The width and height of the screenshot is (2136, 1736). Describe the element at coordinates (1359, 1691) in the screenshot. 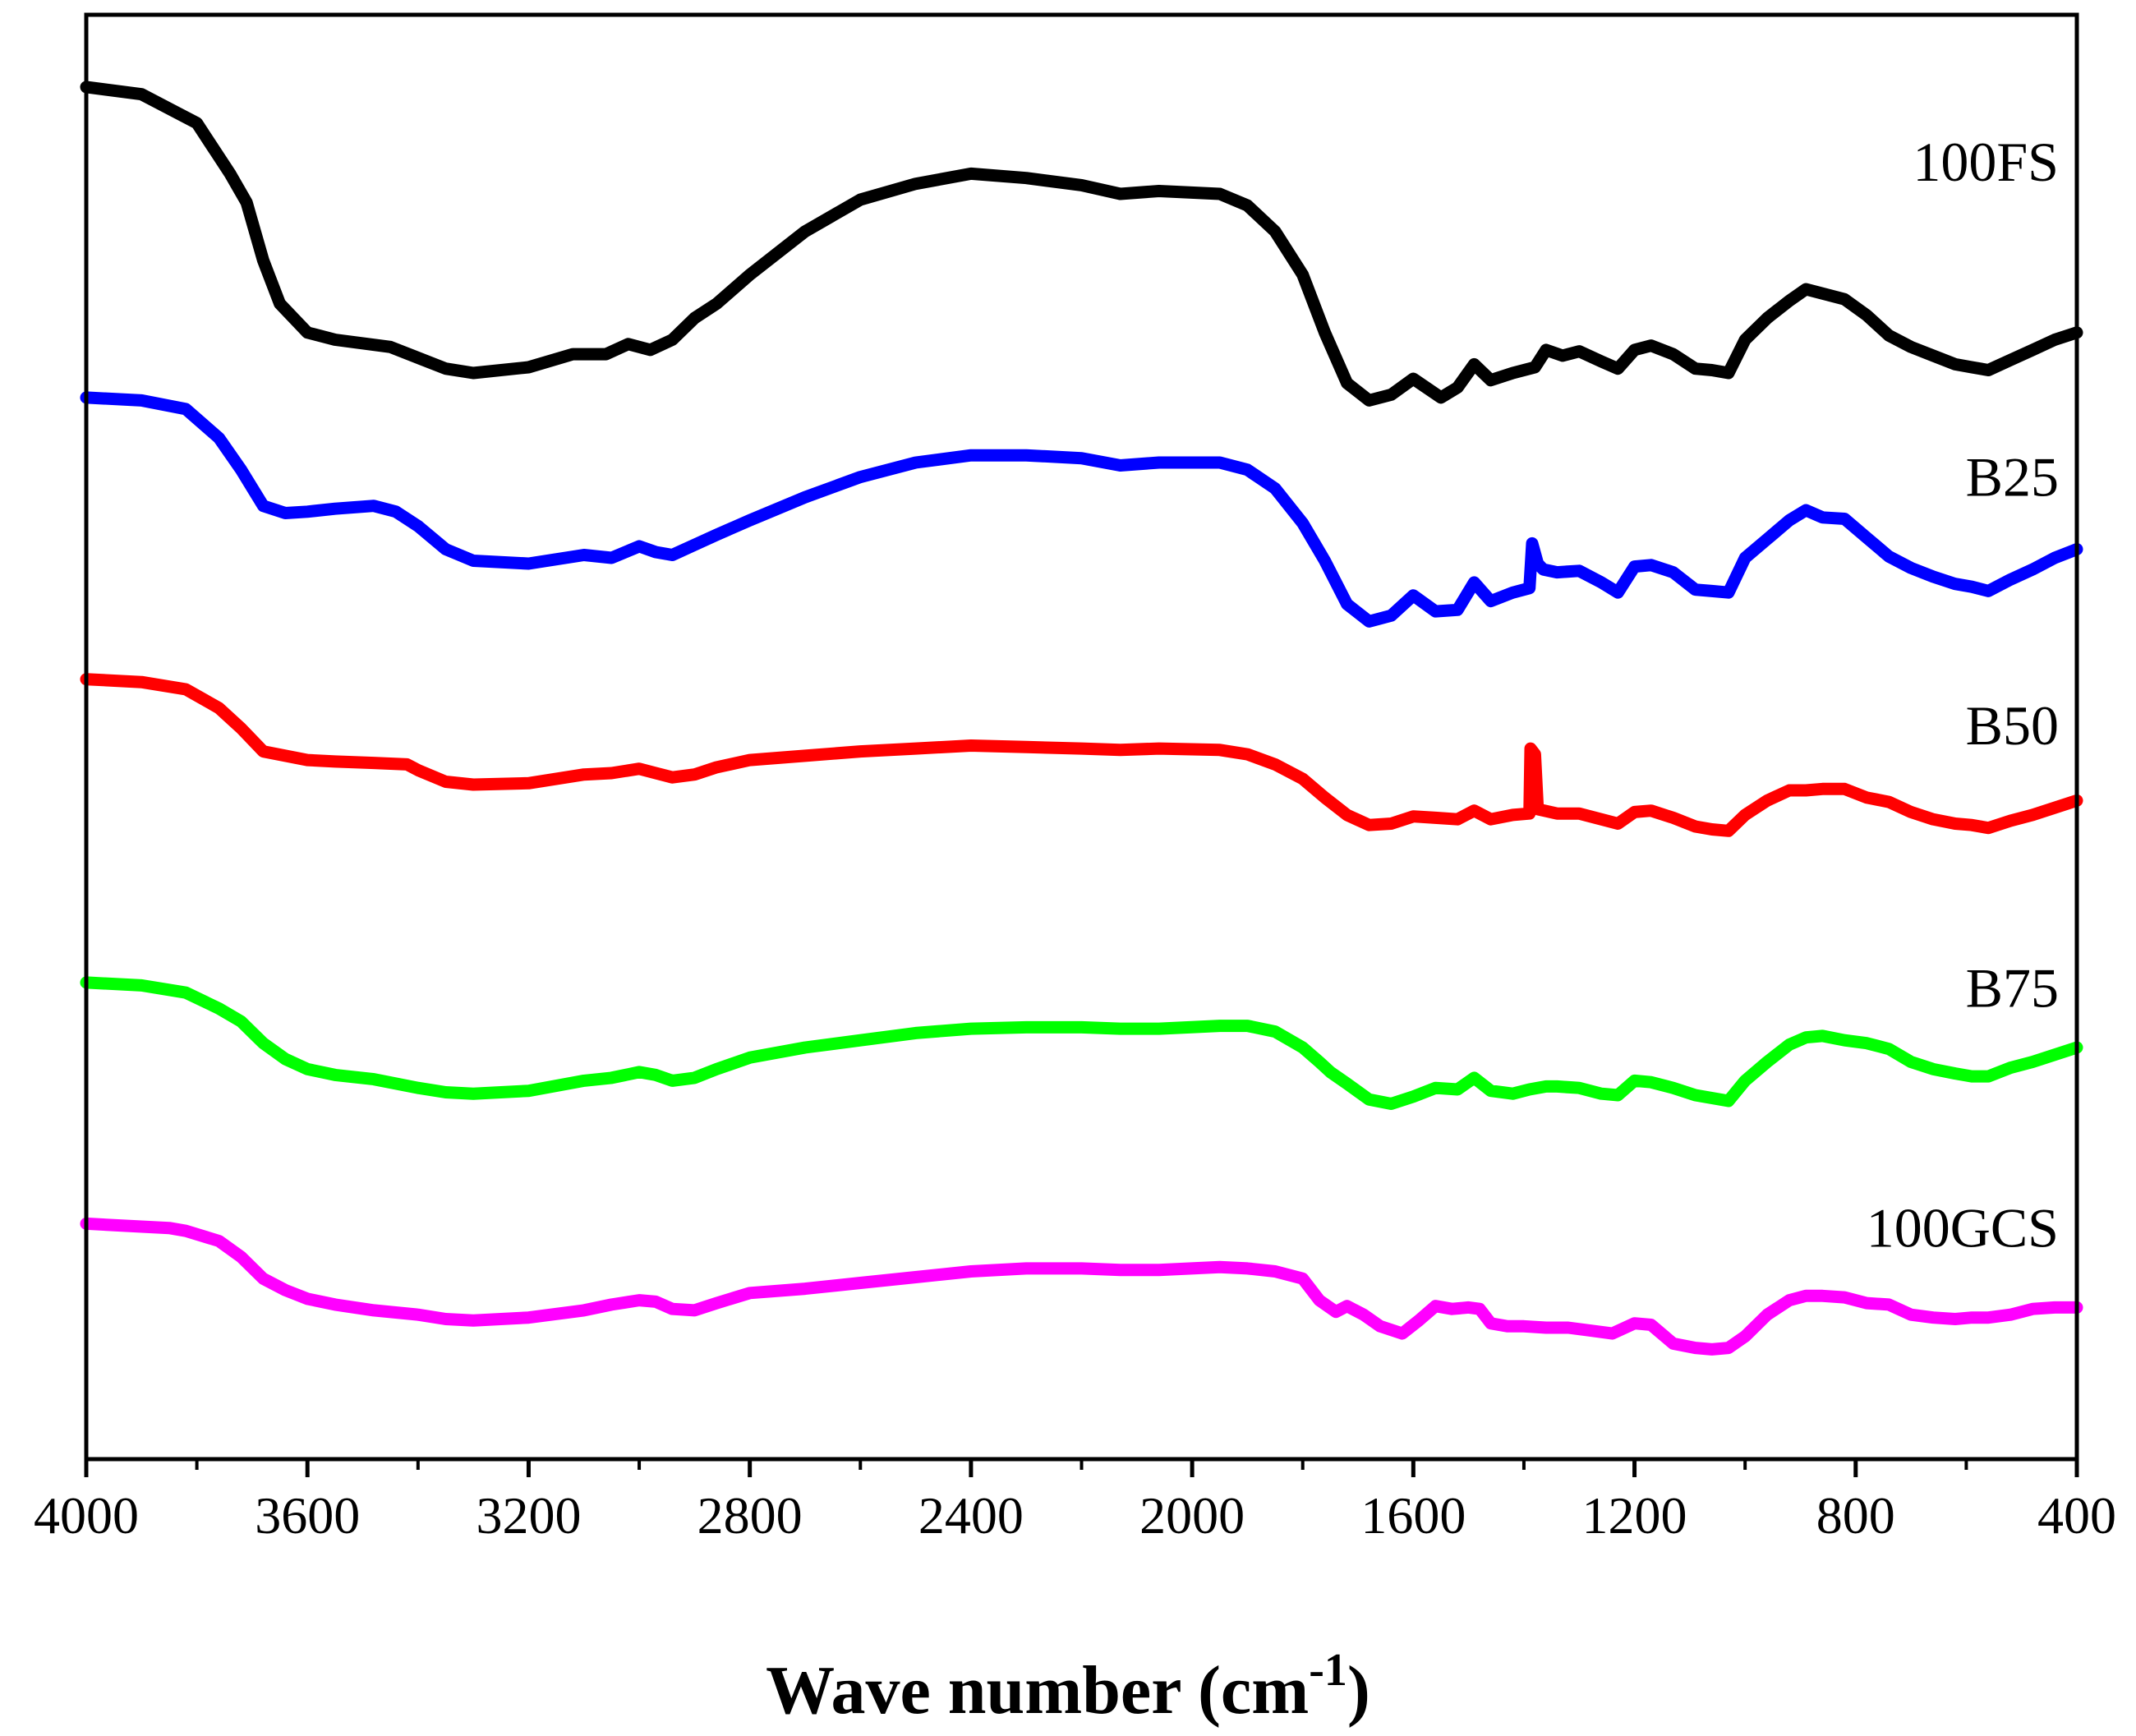

I see `x-axis-title-end: )` at that location.